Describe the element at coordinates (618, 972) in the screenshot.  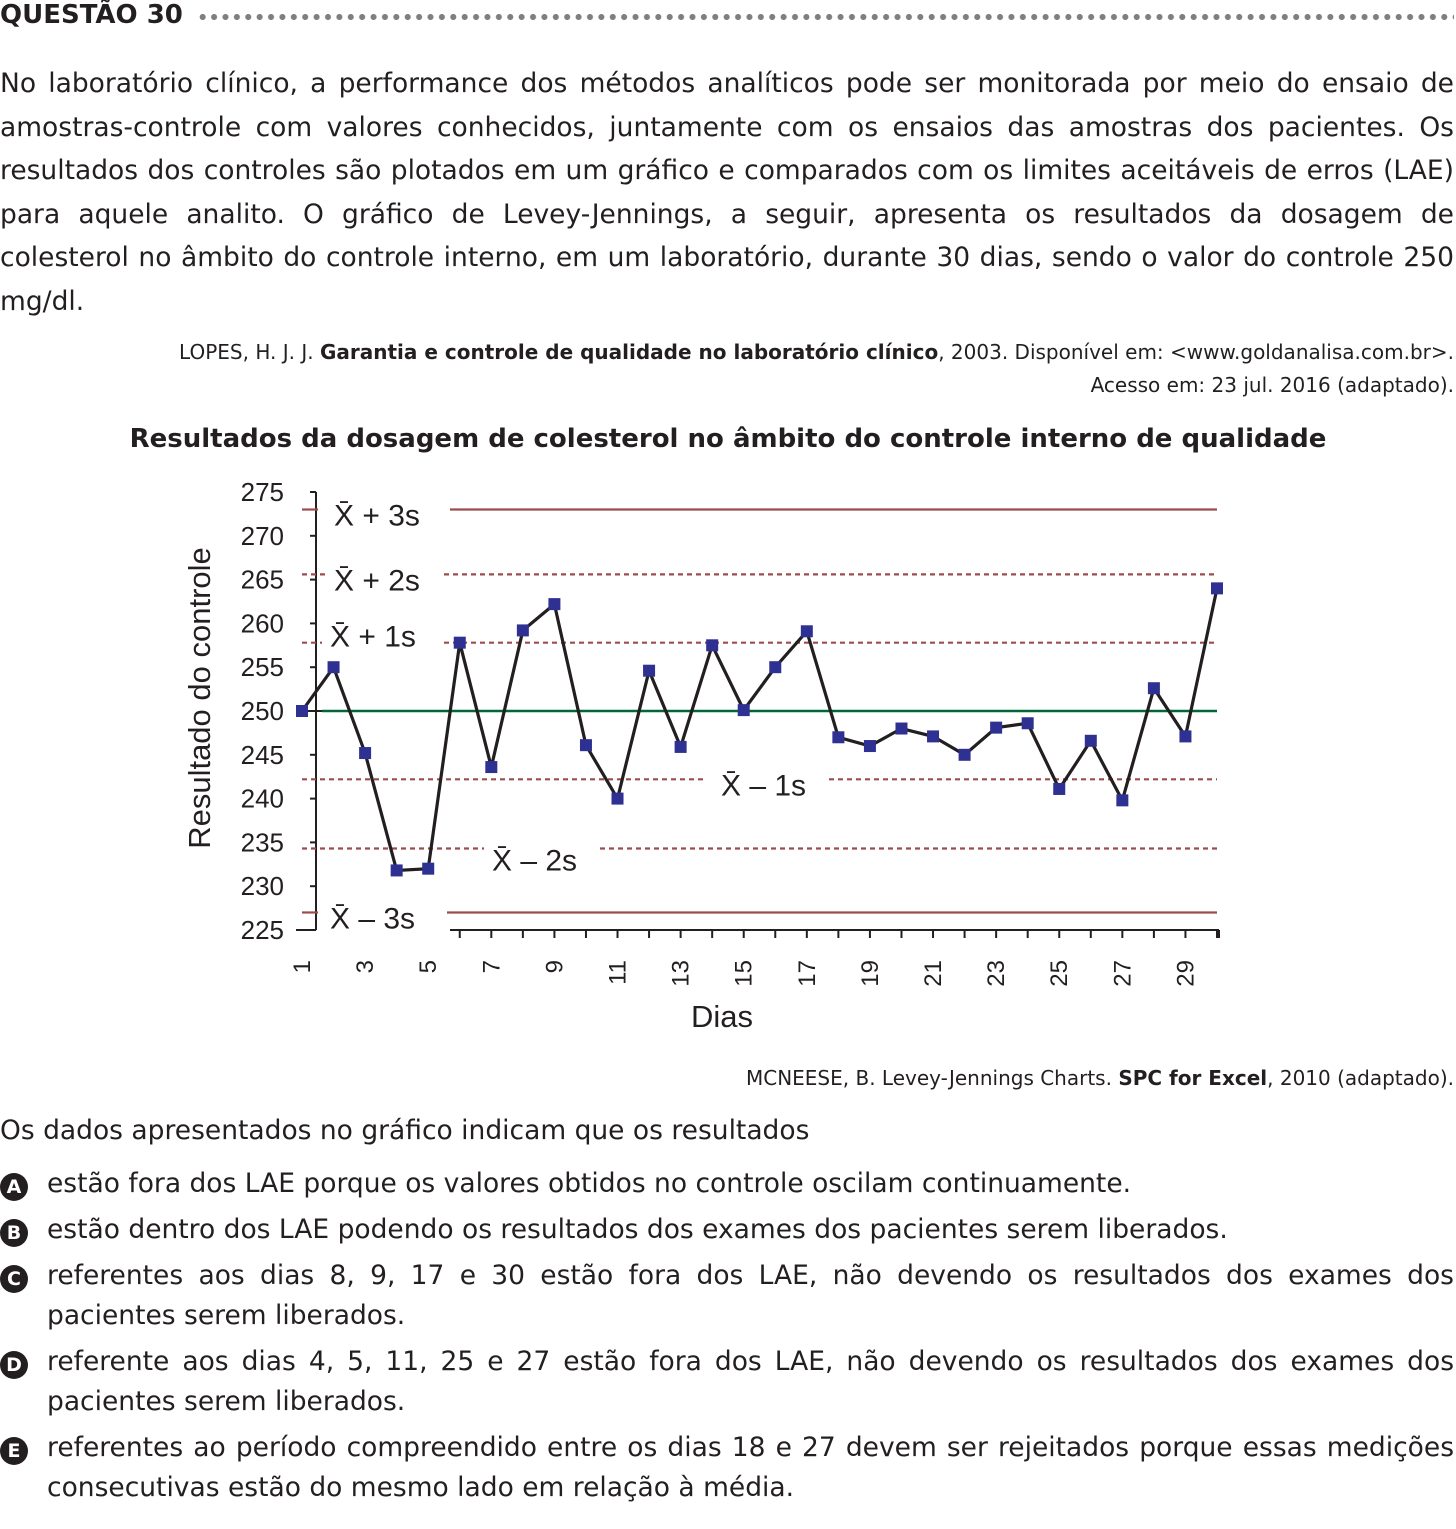
I see `x-tick-label: 11` at that location.